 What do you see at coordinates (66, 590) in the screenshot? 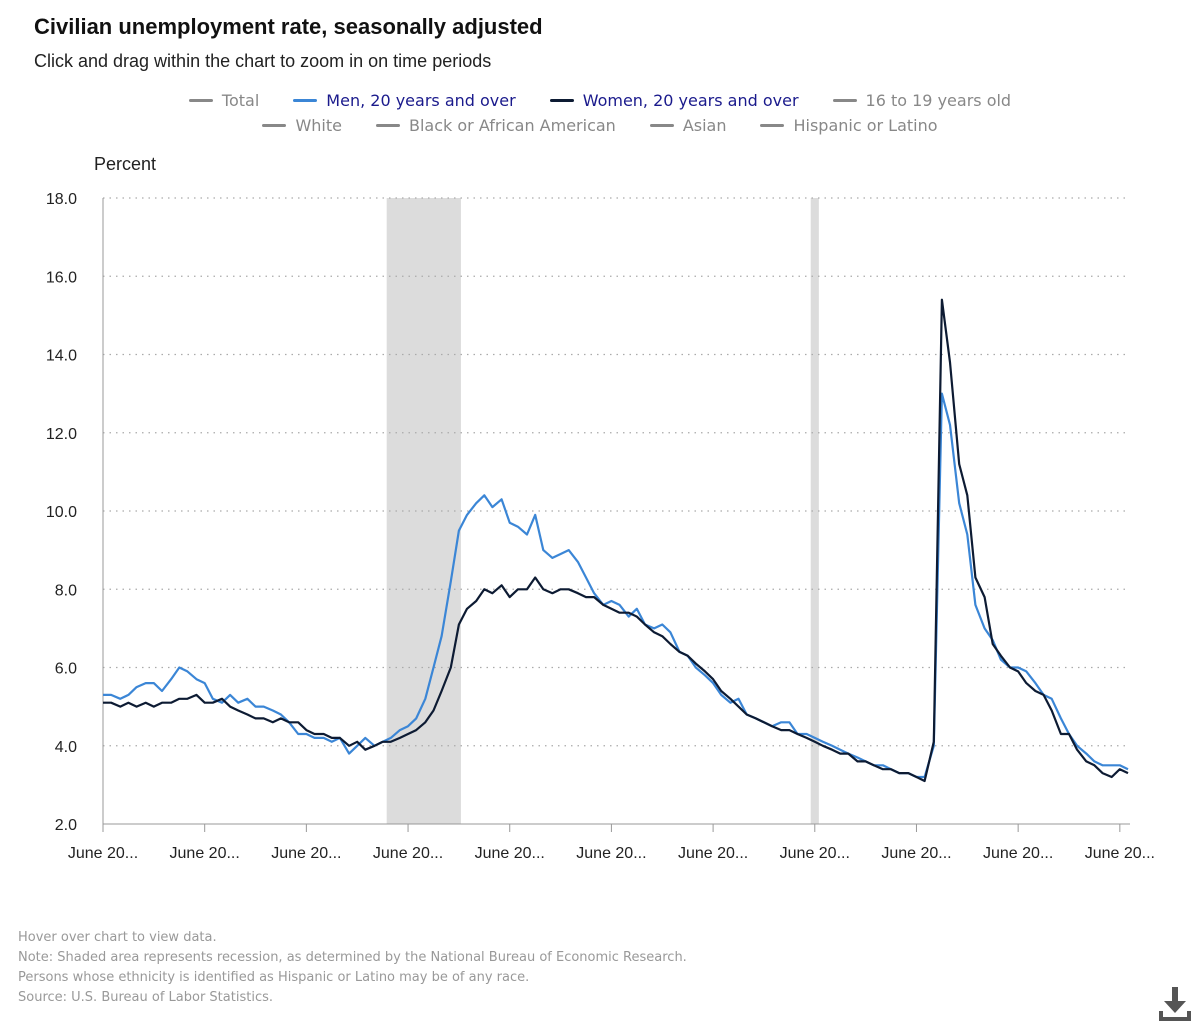
I see `y-tick-label: 8.0` at bounding box center [66, 590].